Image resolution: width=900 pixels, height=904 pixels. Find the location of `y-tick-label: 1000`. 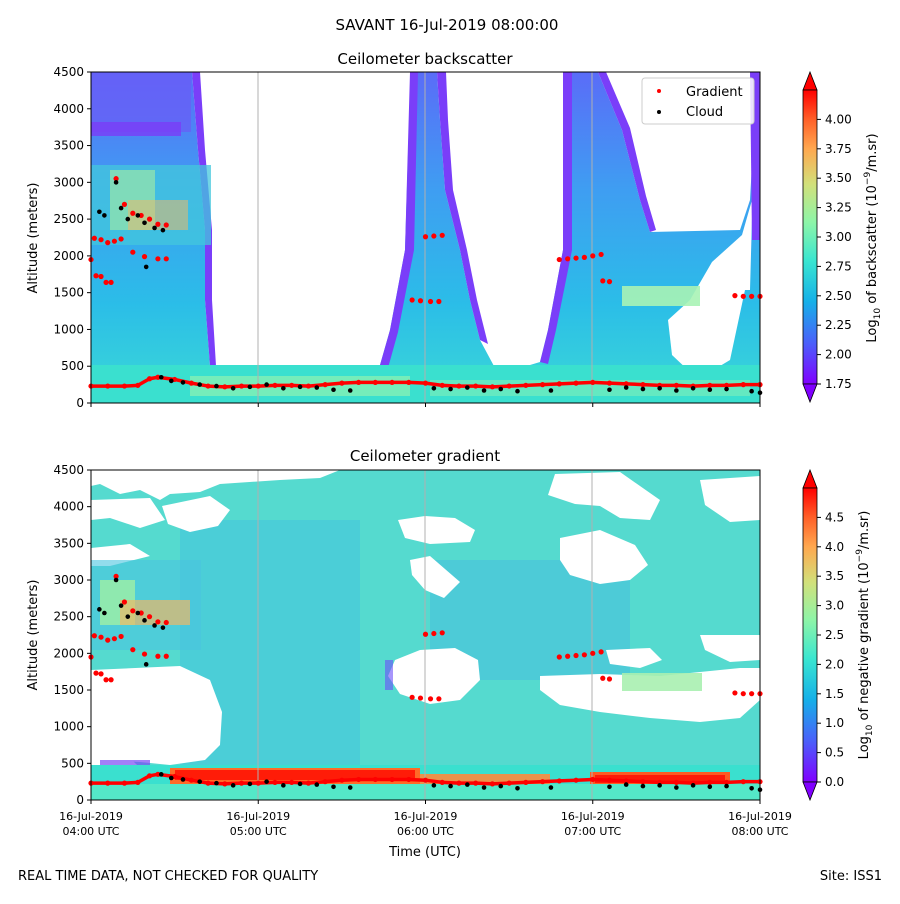

y-tick-label: 1000 is located at coordinates (68, 329).